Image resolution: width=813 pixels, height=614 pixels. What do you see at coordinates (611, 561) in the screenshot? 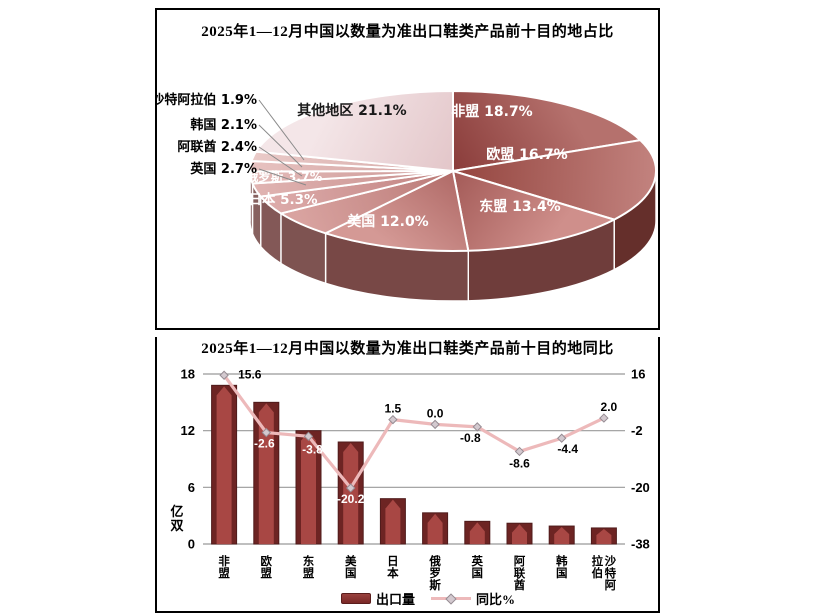
I see `x-axis-label: 沙` at bounding box center [611, 561].